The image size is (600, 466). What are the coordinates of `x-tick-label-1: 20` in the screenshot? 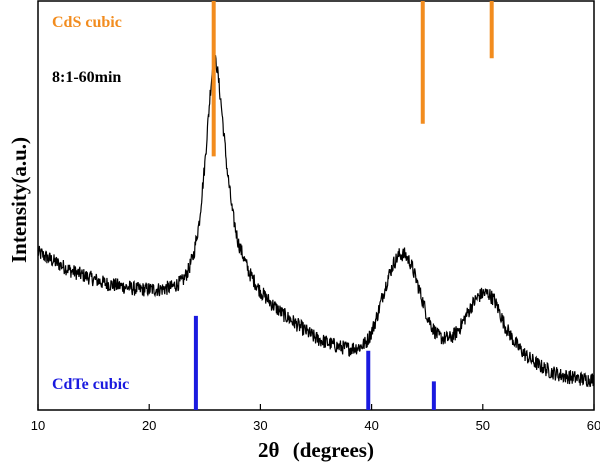 It's located at (149, 425).